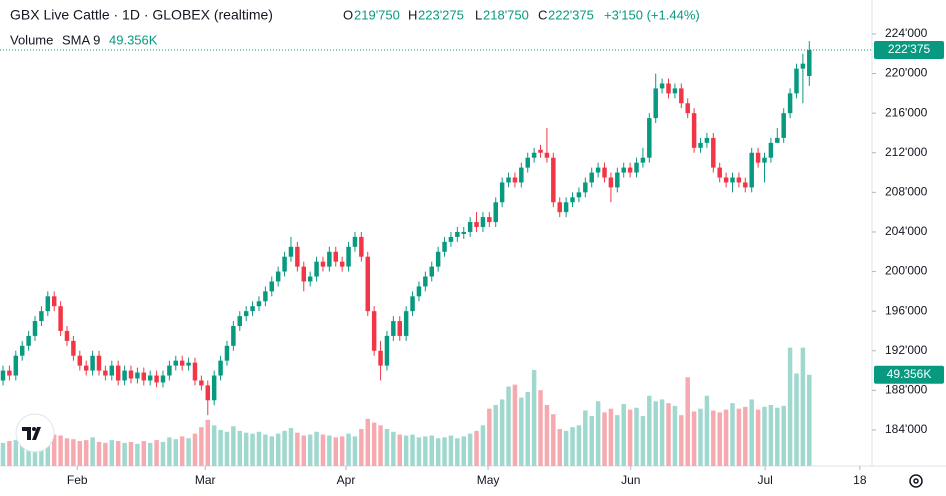 The image size is (946, 496). What do you see at coordinates (377, 14) in the screenshot?
I see `ohlc-value: 219'750` at bounding box center [377, 14].